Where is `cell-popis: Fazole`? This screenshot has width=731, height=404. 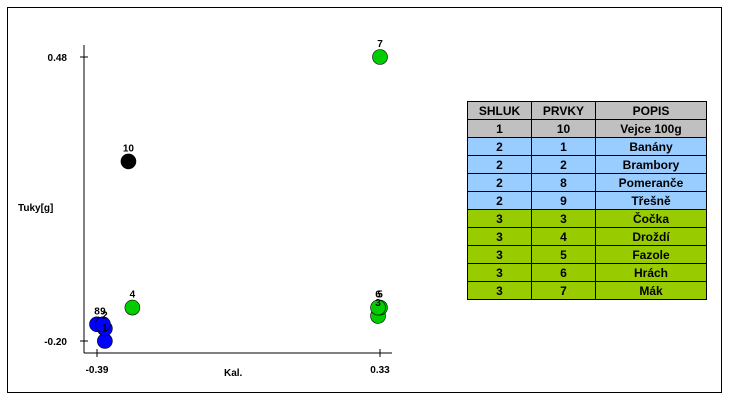 cell-popis: Fazole is located at coordinates (651, 254).